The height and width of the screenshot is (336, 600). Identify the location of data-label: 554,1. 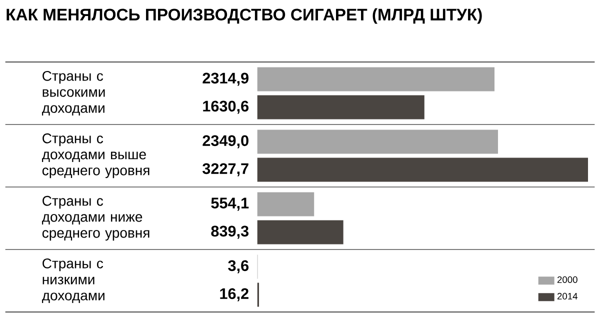
(230, 204).